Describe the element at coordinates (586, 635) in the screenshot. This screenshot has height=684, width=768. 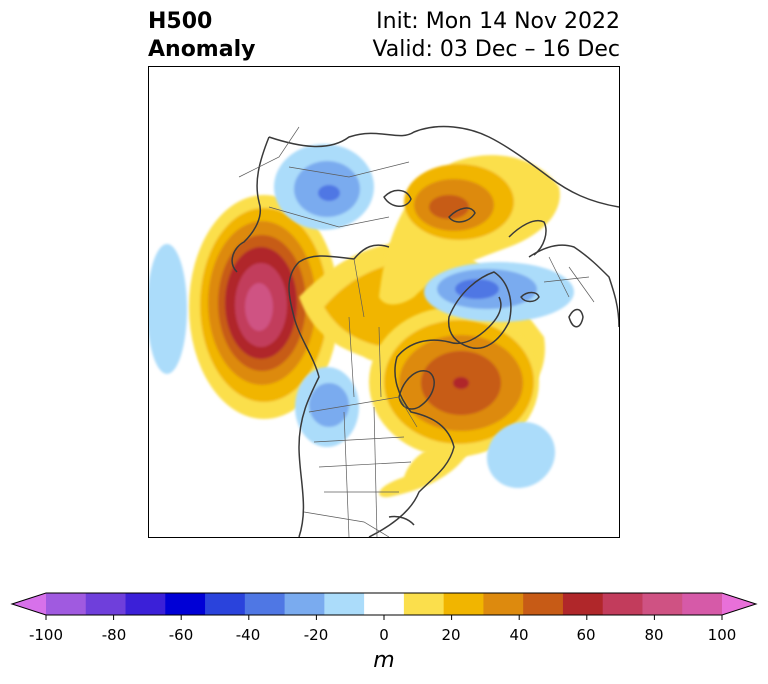
I see `colorbar-tick: 60` at that location.